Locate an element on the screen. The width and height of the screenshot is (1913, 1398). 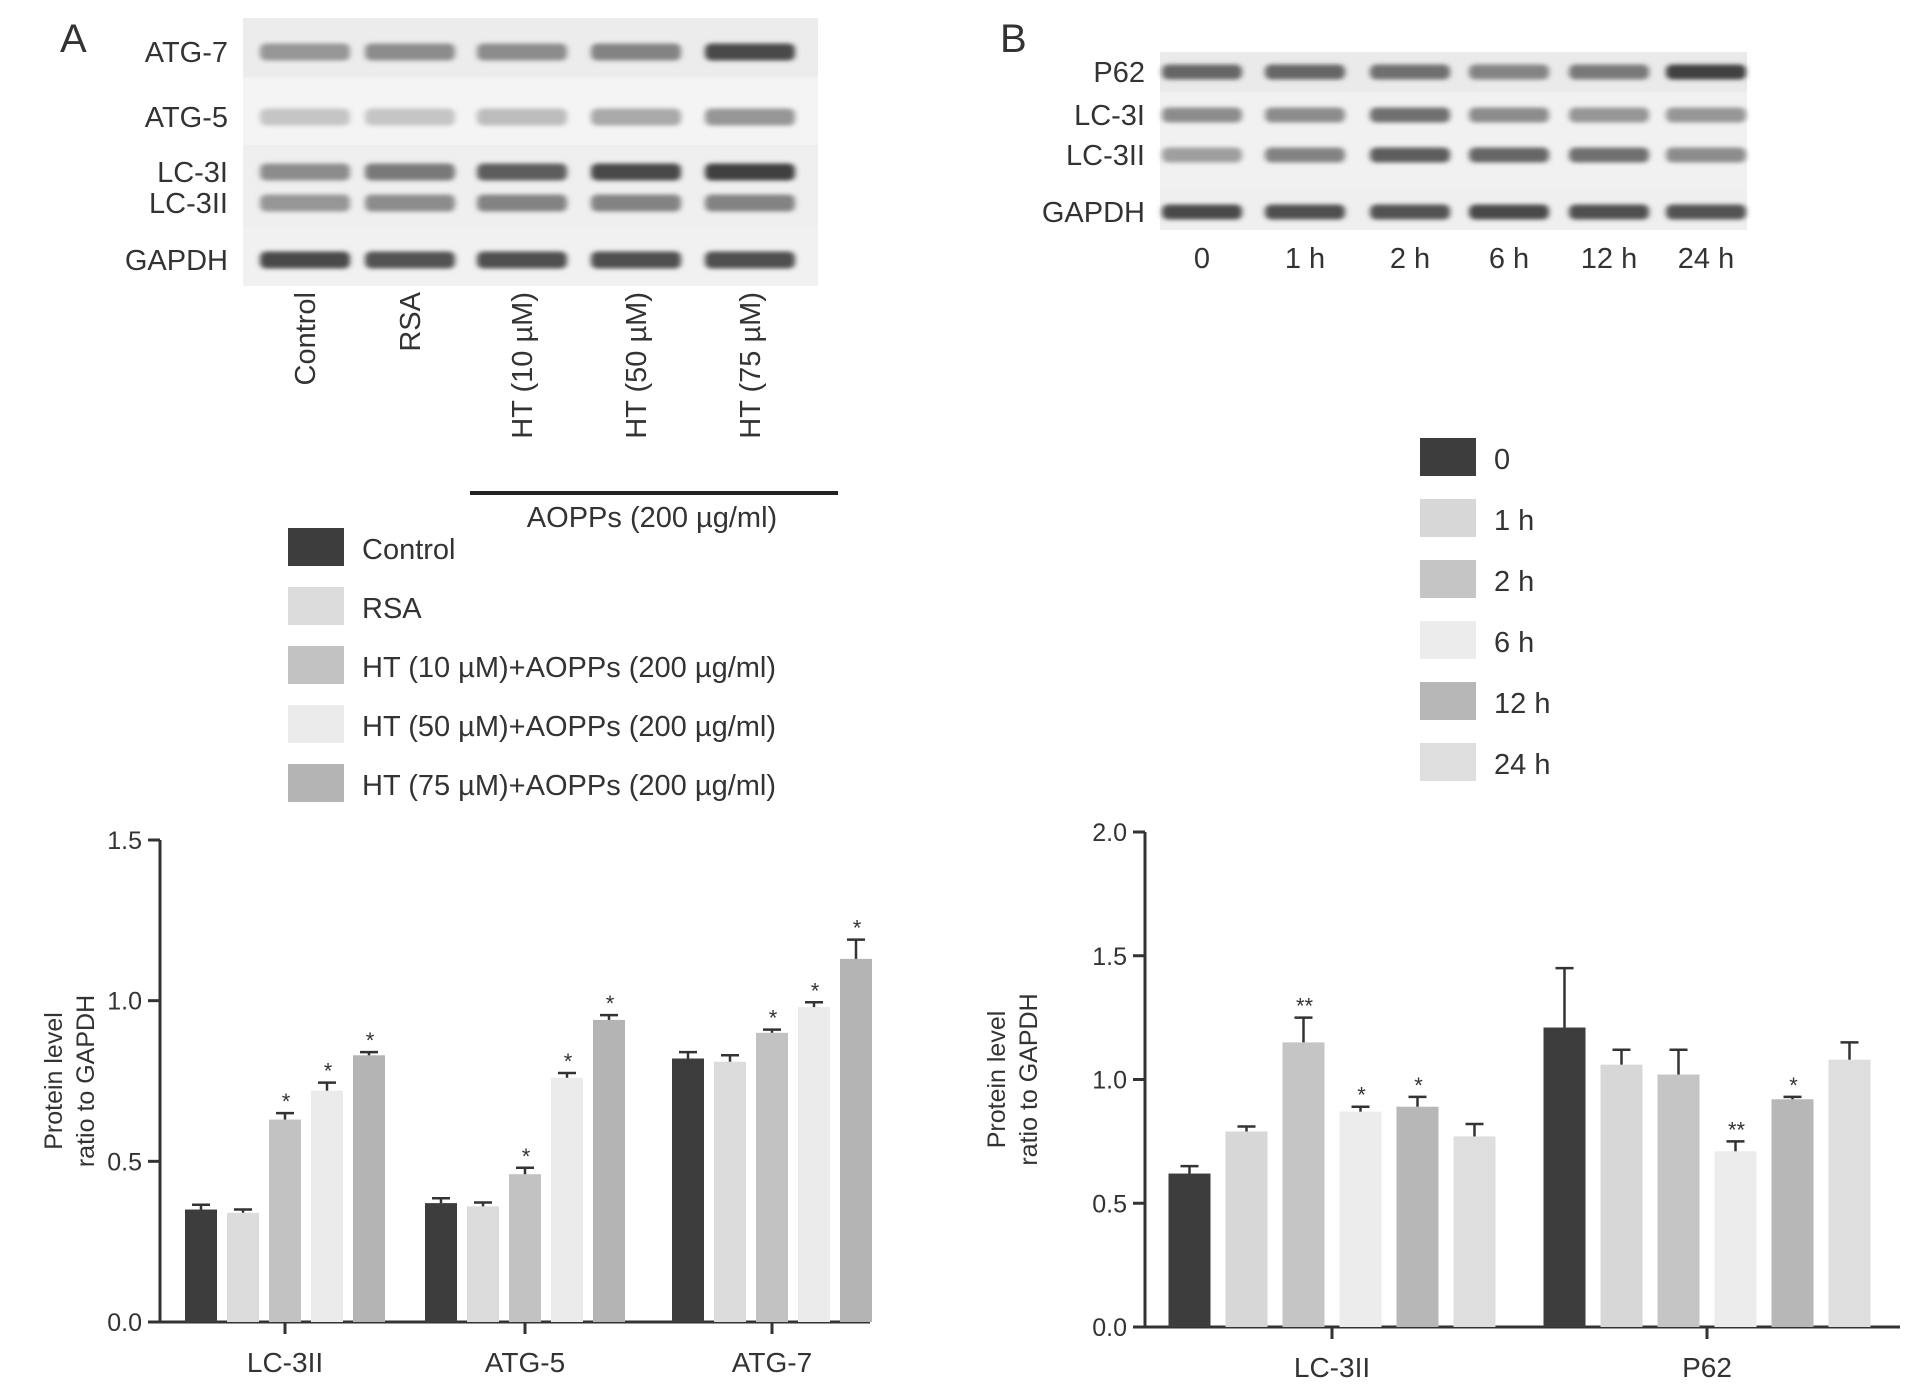
lane-label-rsa: RSA is located at coordinates (411, 321).